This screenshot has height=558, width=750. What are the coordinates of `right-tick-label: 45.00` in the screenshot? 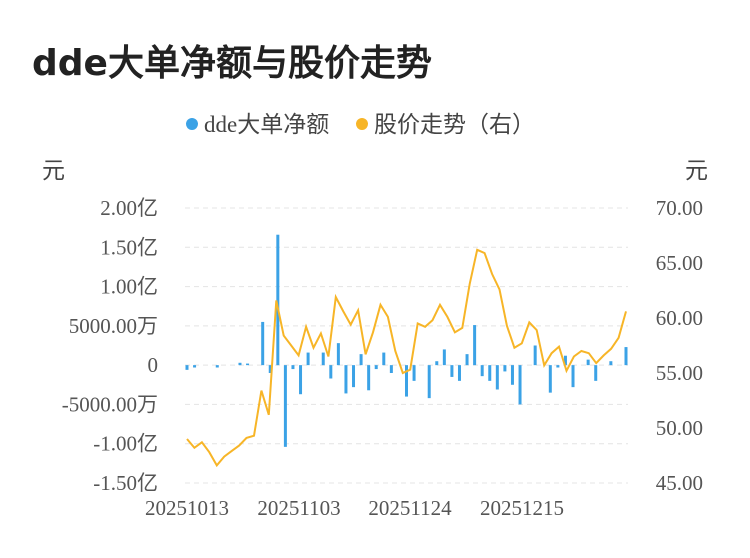 It's located at (679, 483).